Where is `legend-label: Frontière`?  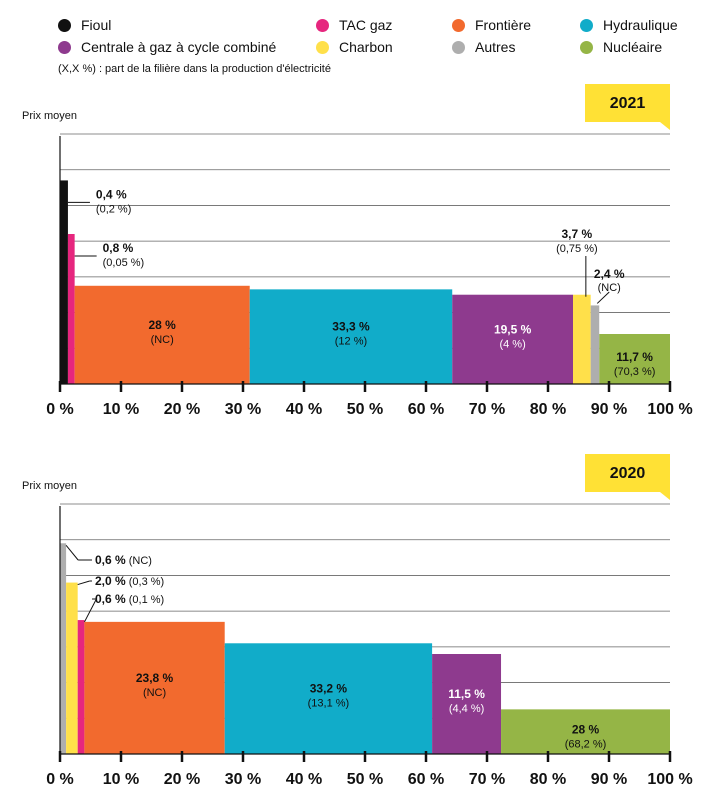 legend-label: Frontière is located at coordinates (503, 25).